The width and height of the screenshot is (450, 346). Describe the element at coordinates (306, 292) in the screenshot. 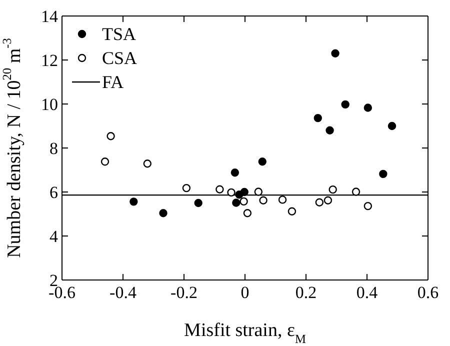

I see `x-tick-label: 0.2` at that location.